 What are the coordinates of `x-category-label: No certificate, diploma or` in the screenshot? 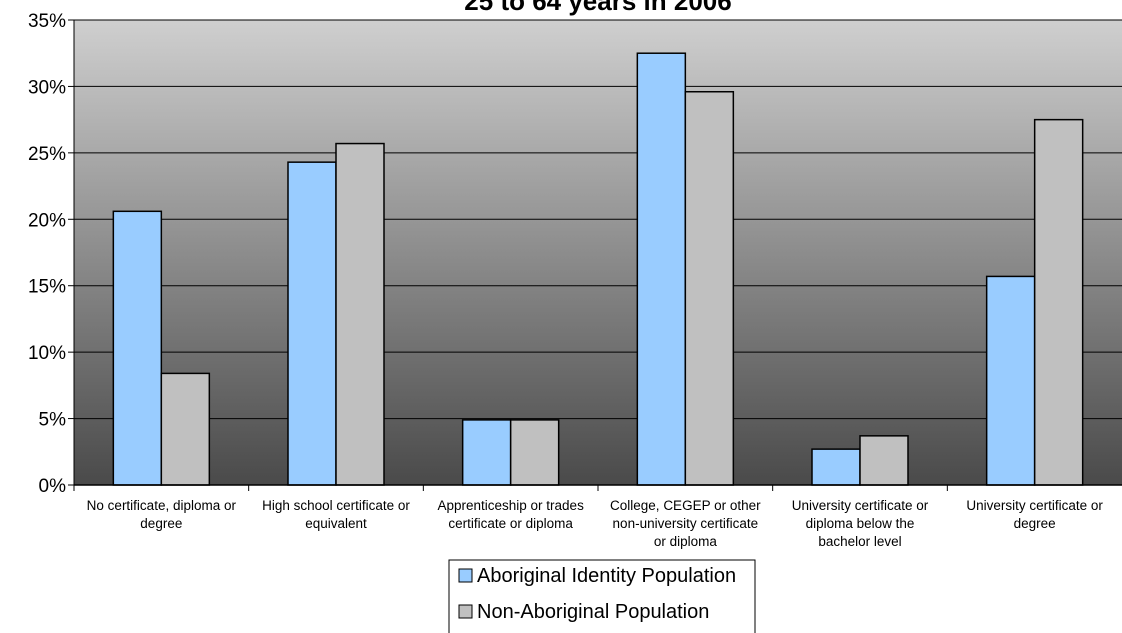 It's located at (162, 505).